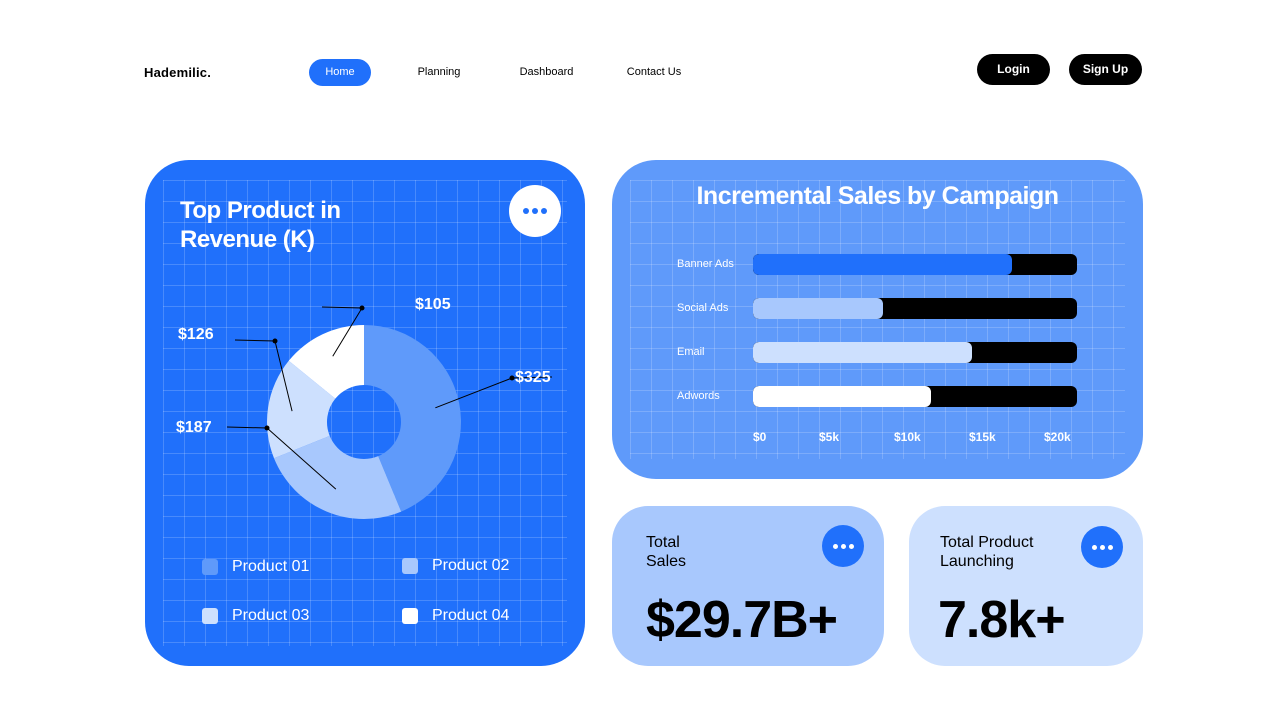  I want to click on nav-contact-us: Contact Us, so click(654, 72).